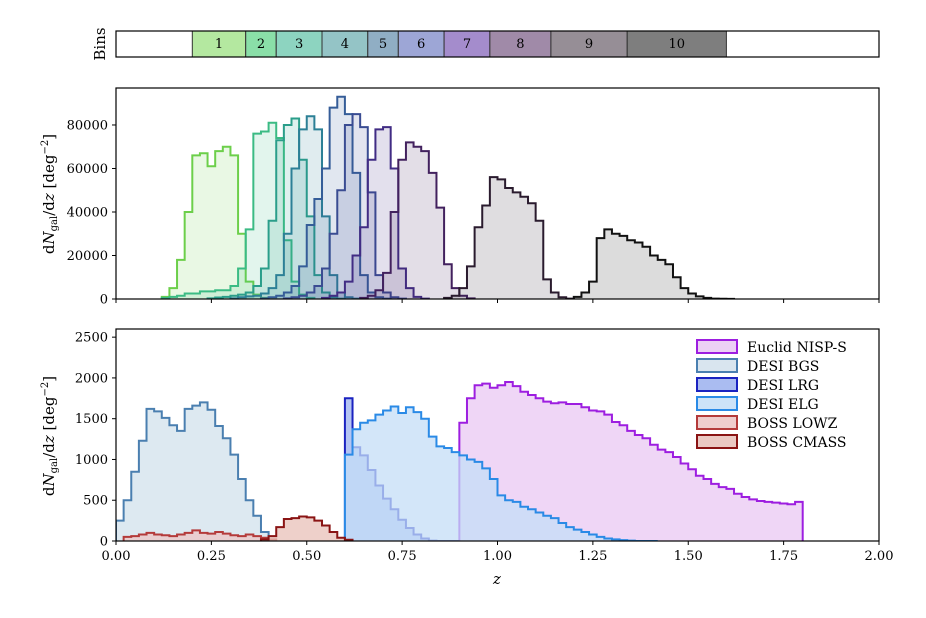 This screenshot has width=926, height=618. Describe the element at coordinates (783, 405) in the screenshot. I see `legend-label-desi-elg: DESI ELG` at that location.